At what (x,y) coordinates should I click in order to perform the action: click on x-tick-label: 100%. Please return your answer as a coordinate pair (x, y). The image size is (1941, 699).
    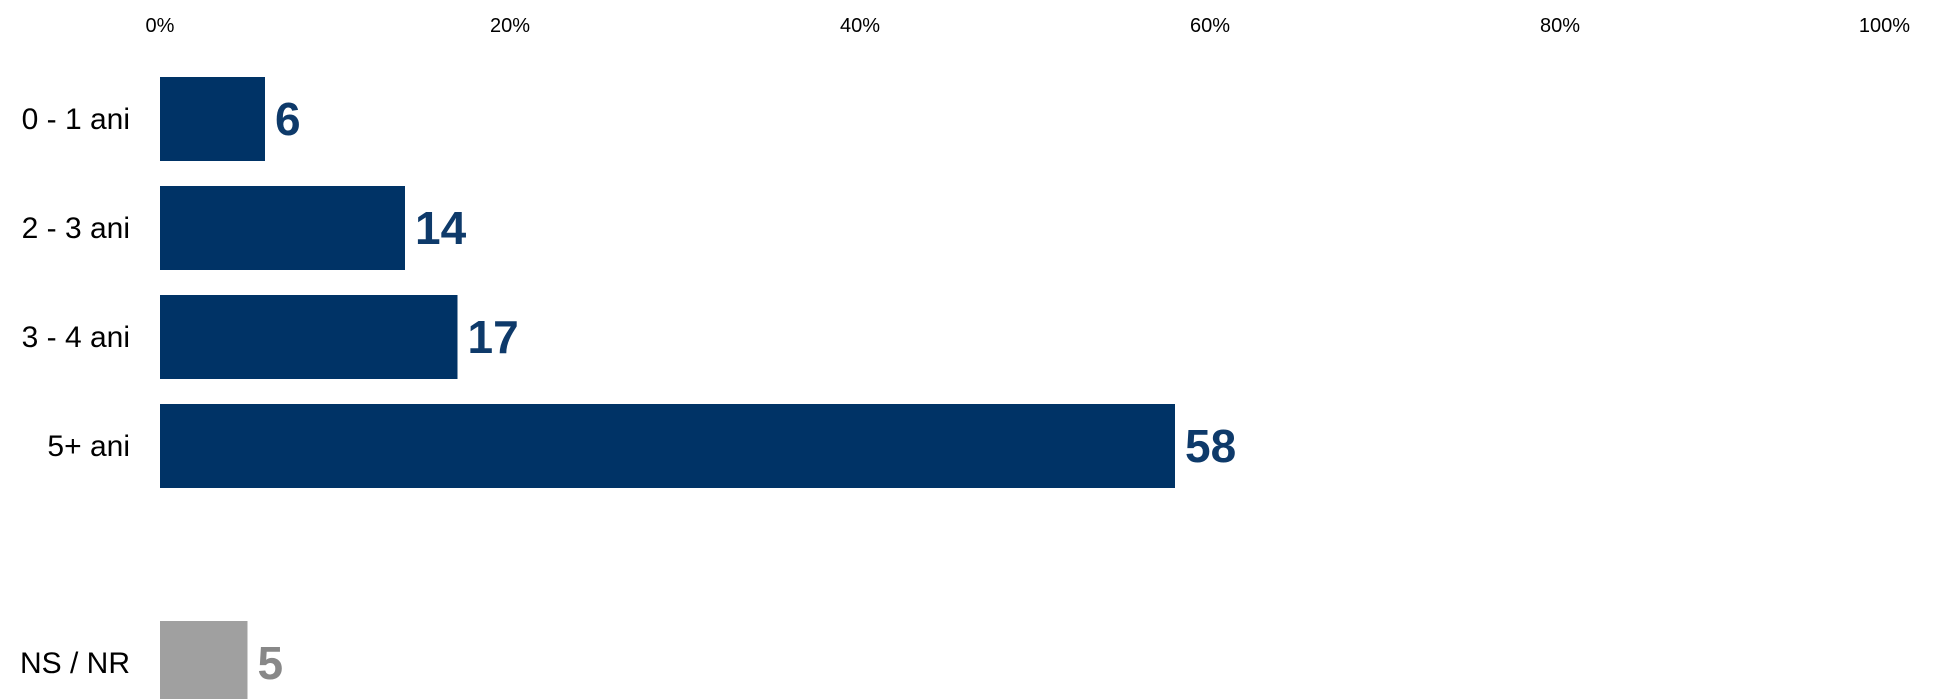
    Looking at the image, I should click on (1884, 26).